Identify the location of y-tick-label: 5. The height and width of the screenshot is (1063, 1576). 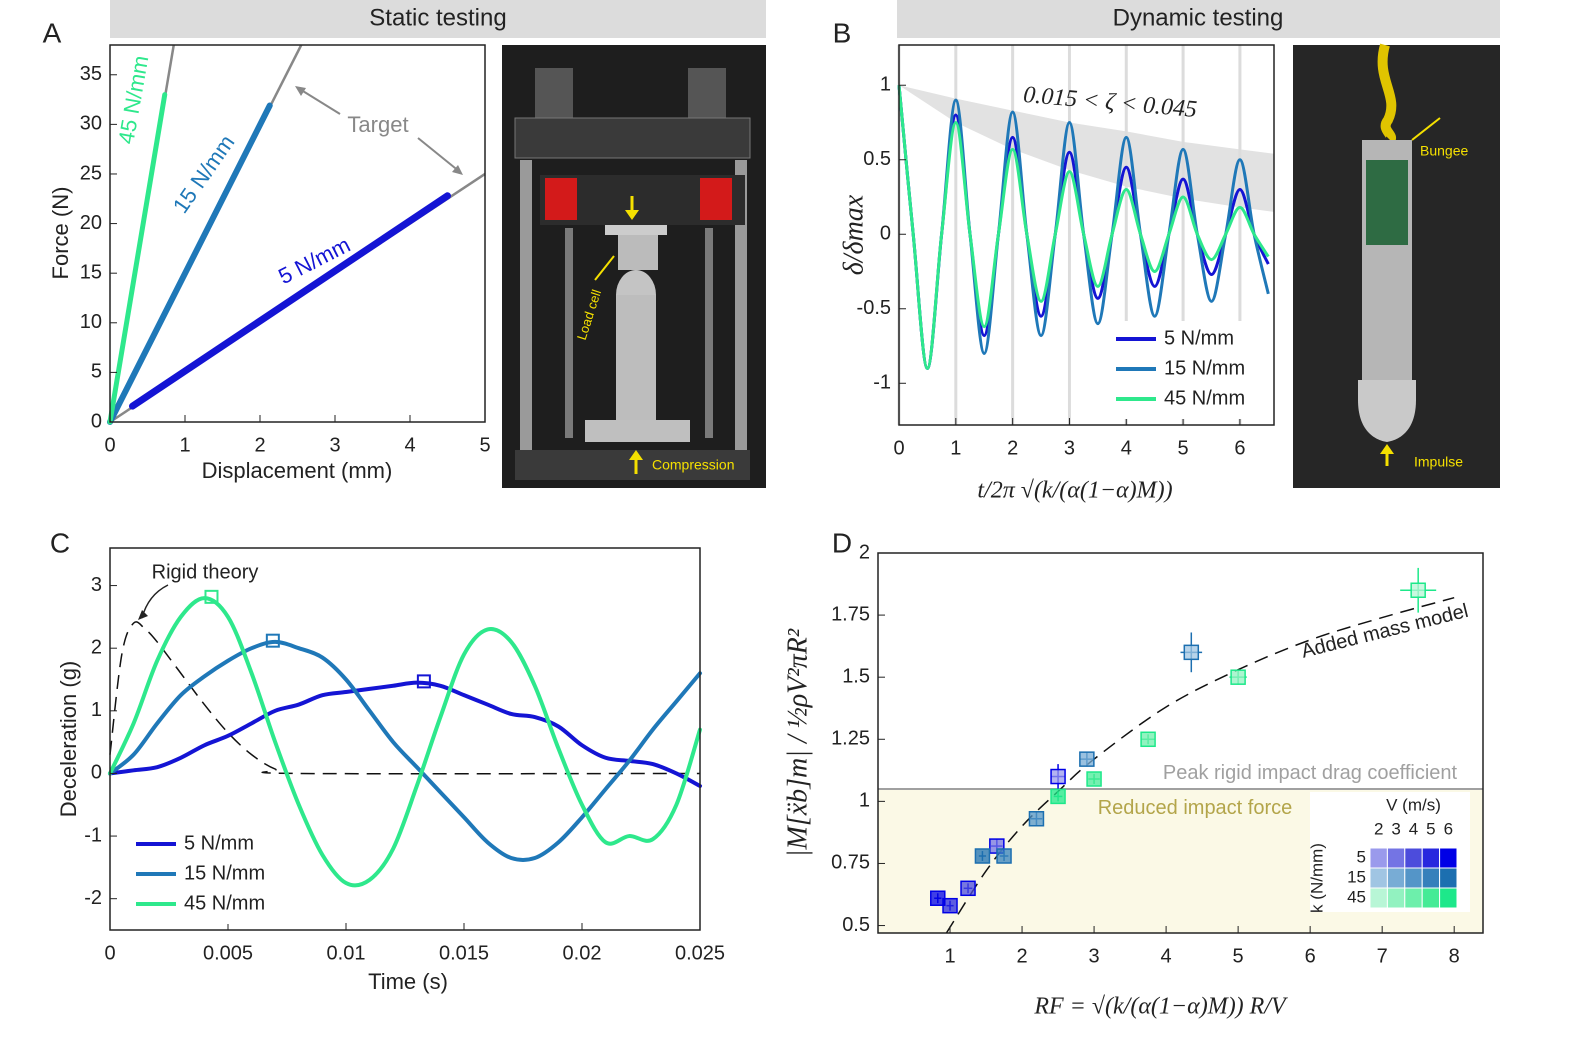
(96, 372).